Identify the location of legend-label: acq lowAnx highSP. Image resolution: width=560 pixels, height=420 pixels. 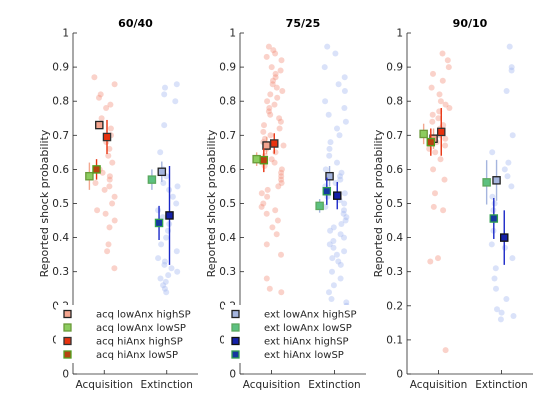
(143, 315).